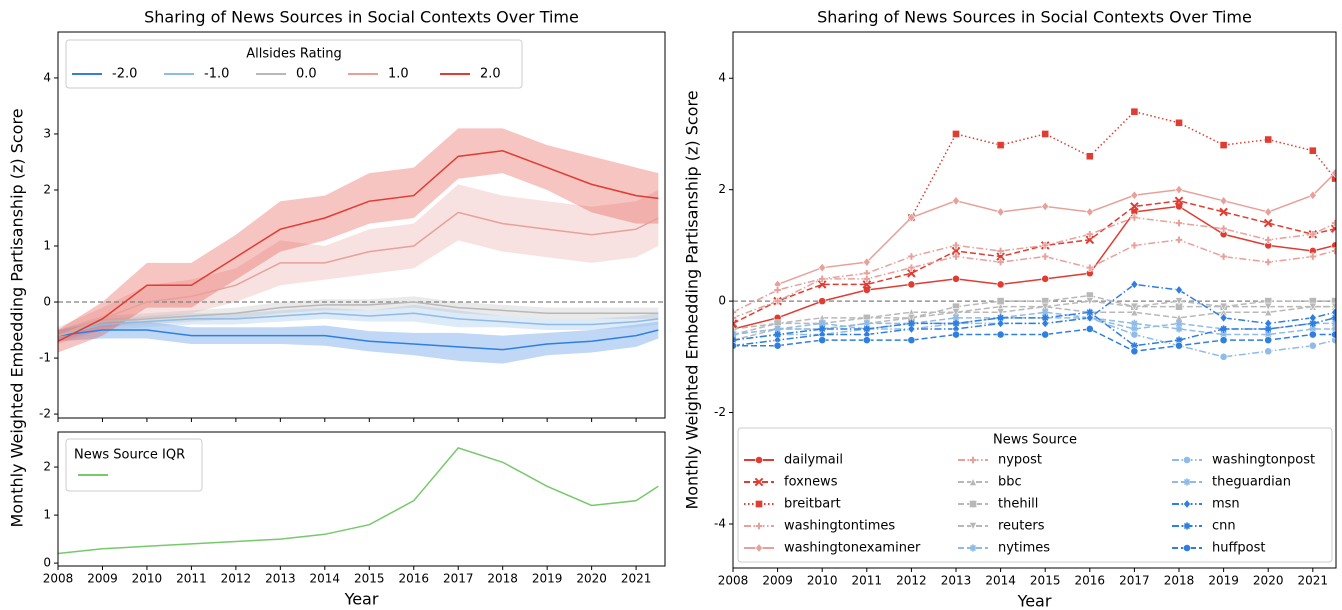  What do you see at coordinates (822, 581) in the screenshot?
I see `x-tick-label: 2010` at bounding box center [822, 581].